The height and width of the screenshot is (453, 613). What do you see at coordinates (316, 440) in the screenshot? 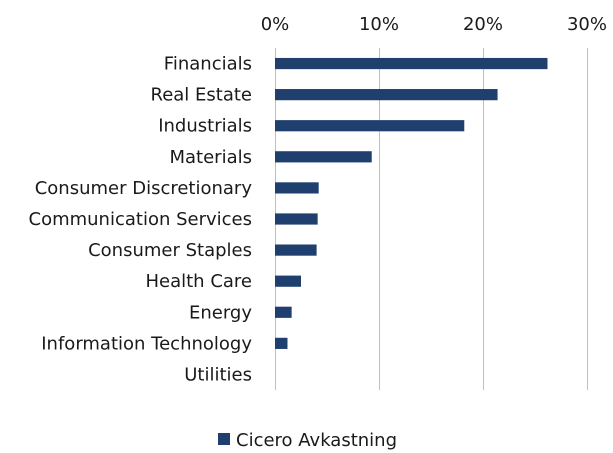
I see `legend-label: Cicero Avkastning` at bounding box center [316, 440].